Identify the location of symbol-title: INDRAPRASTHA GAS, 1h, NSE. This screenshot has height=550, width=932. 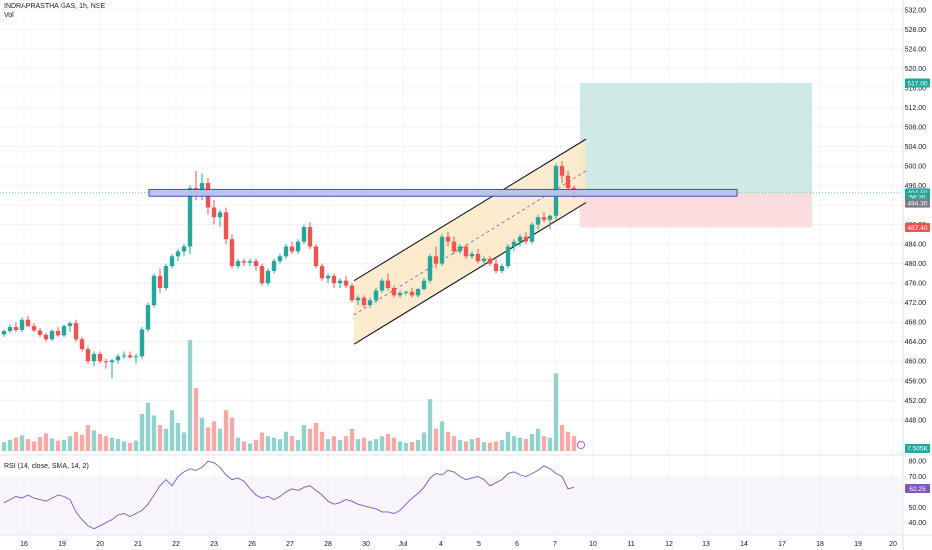
(55, 6).